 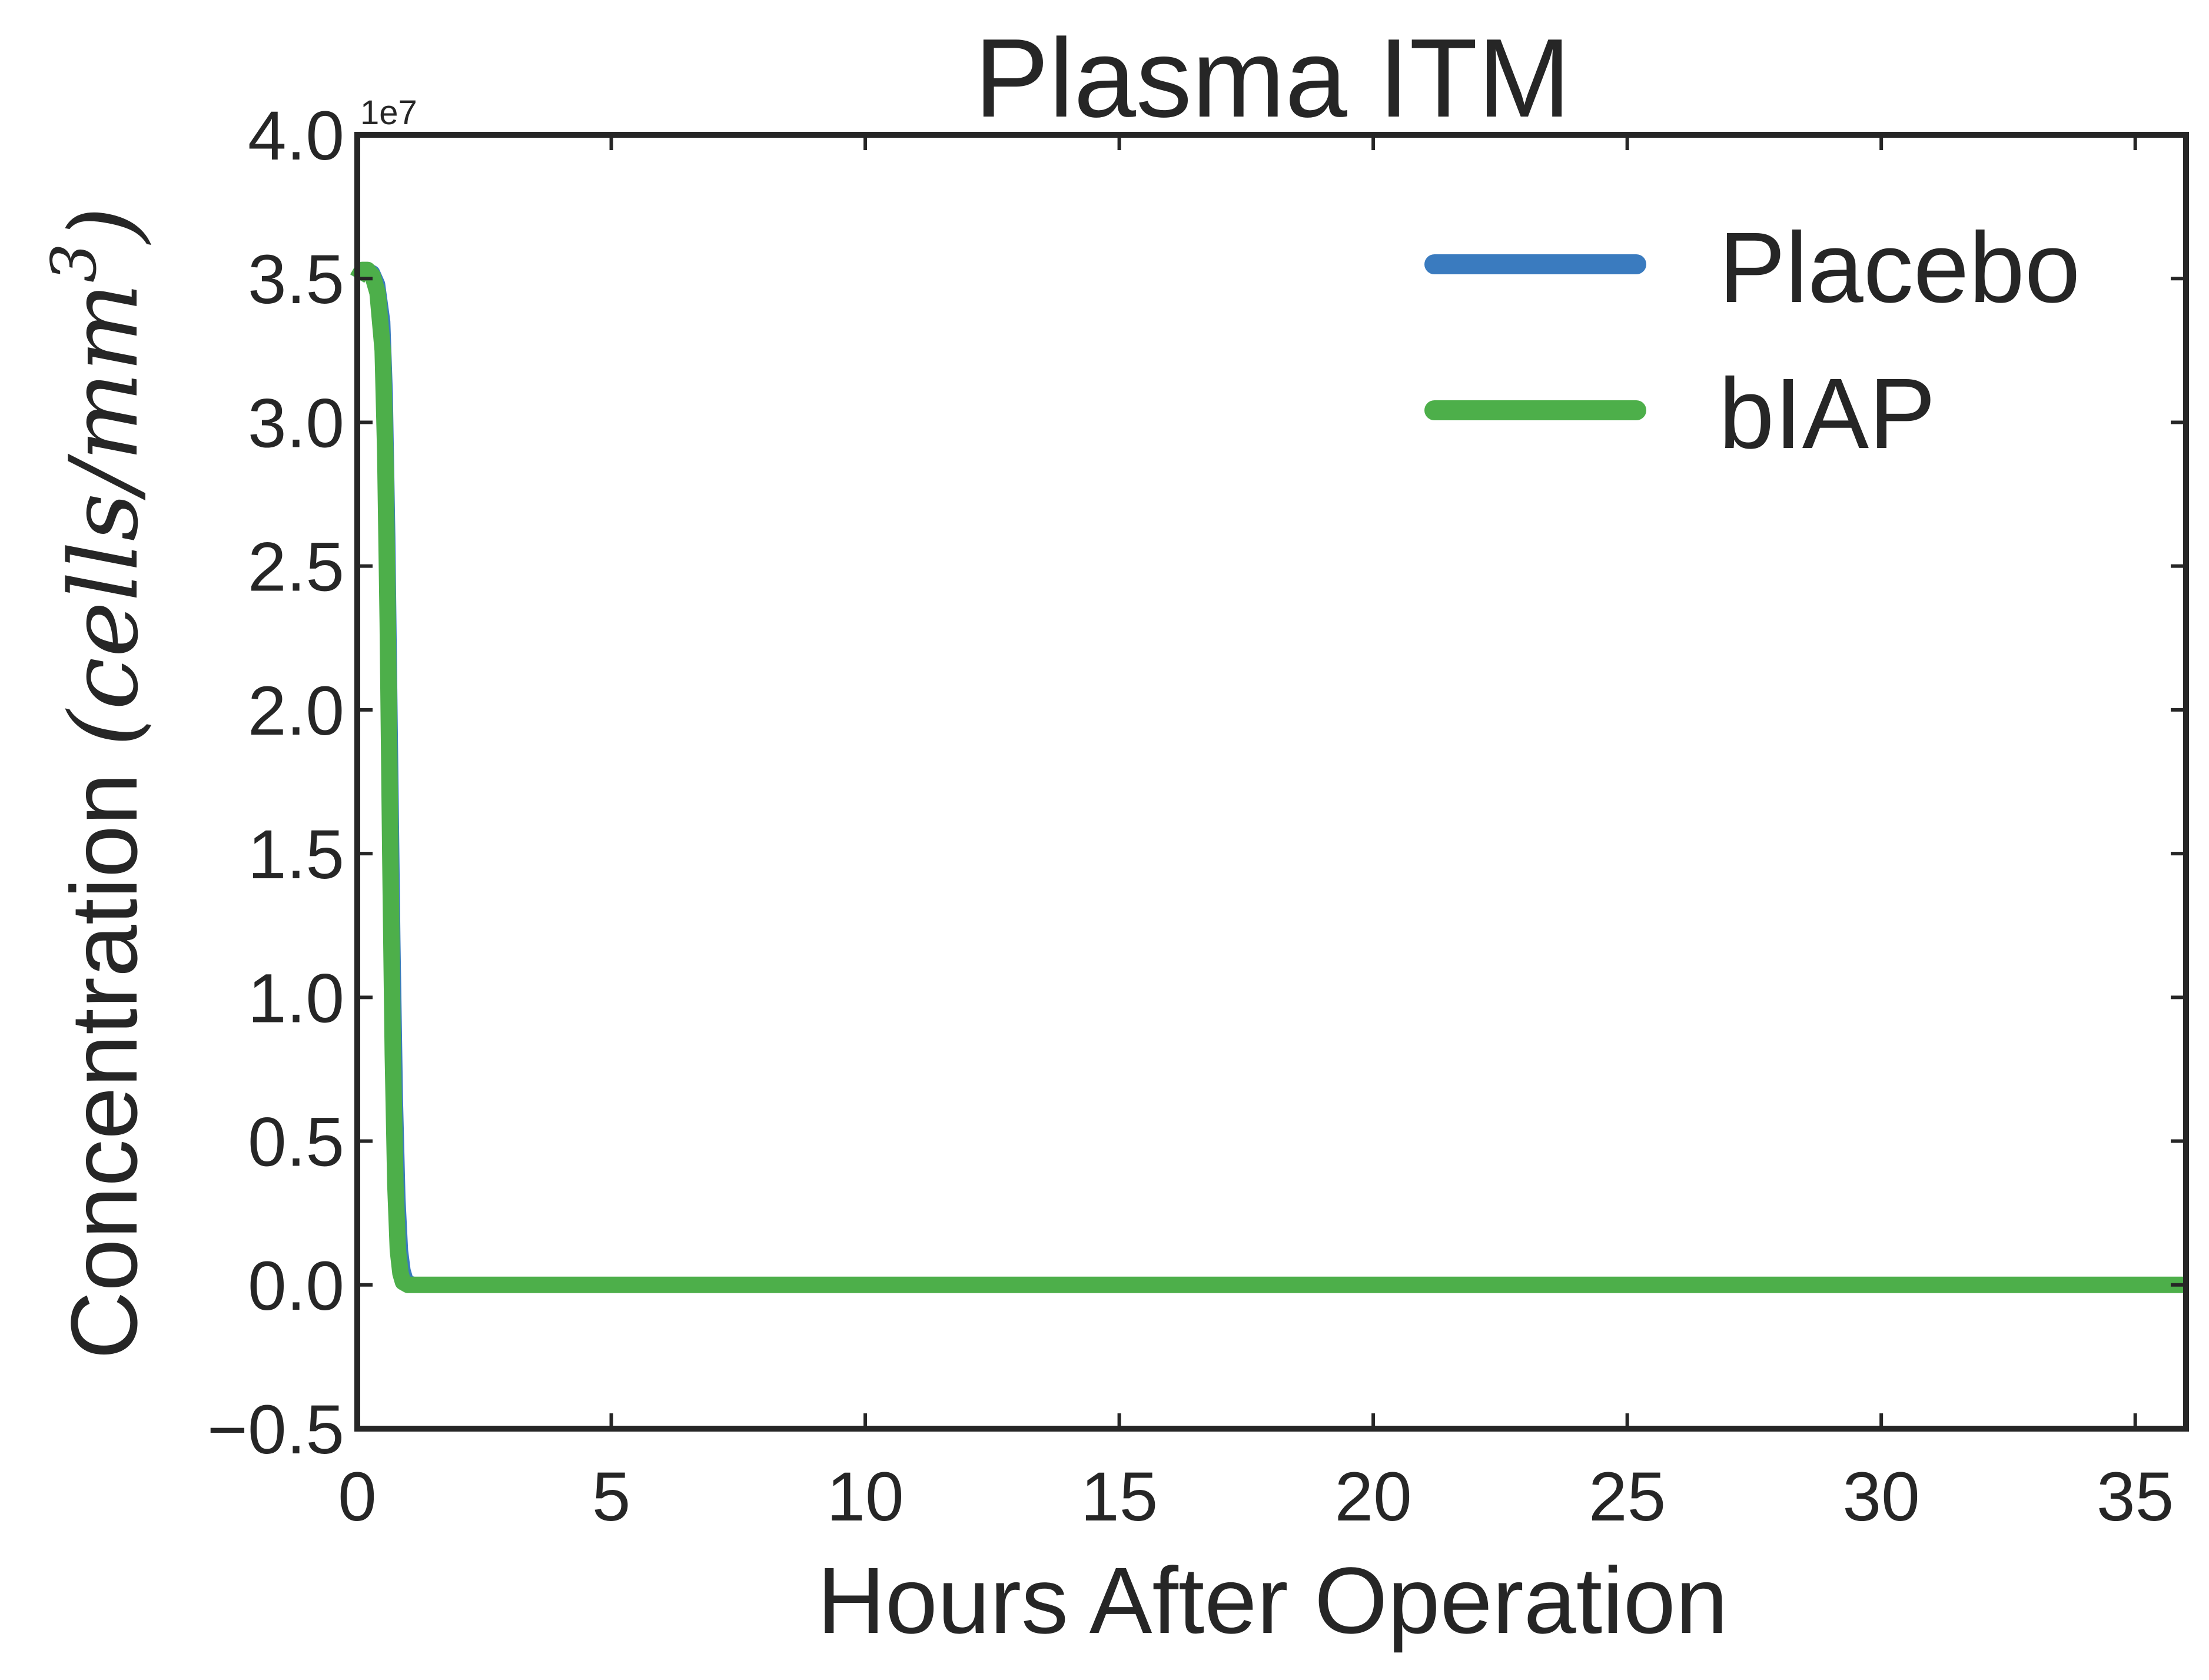 I want to click on y-axis-label-exponent: 3, so click(x=74, y=263).